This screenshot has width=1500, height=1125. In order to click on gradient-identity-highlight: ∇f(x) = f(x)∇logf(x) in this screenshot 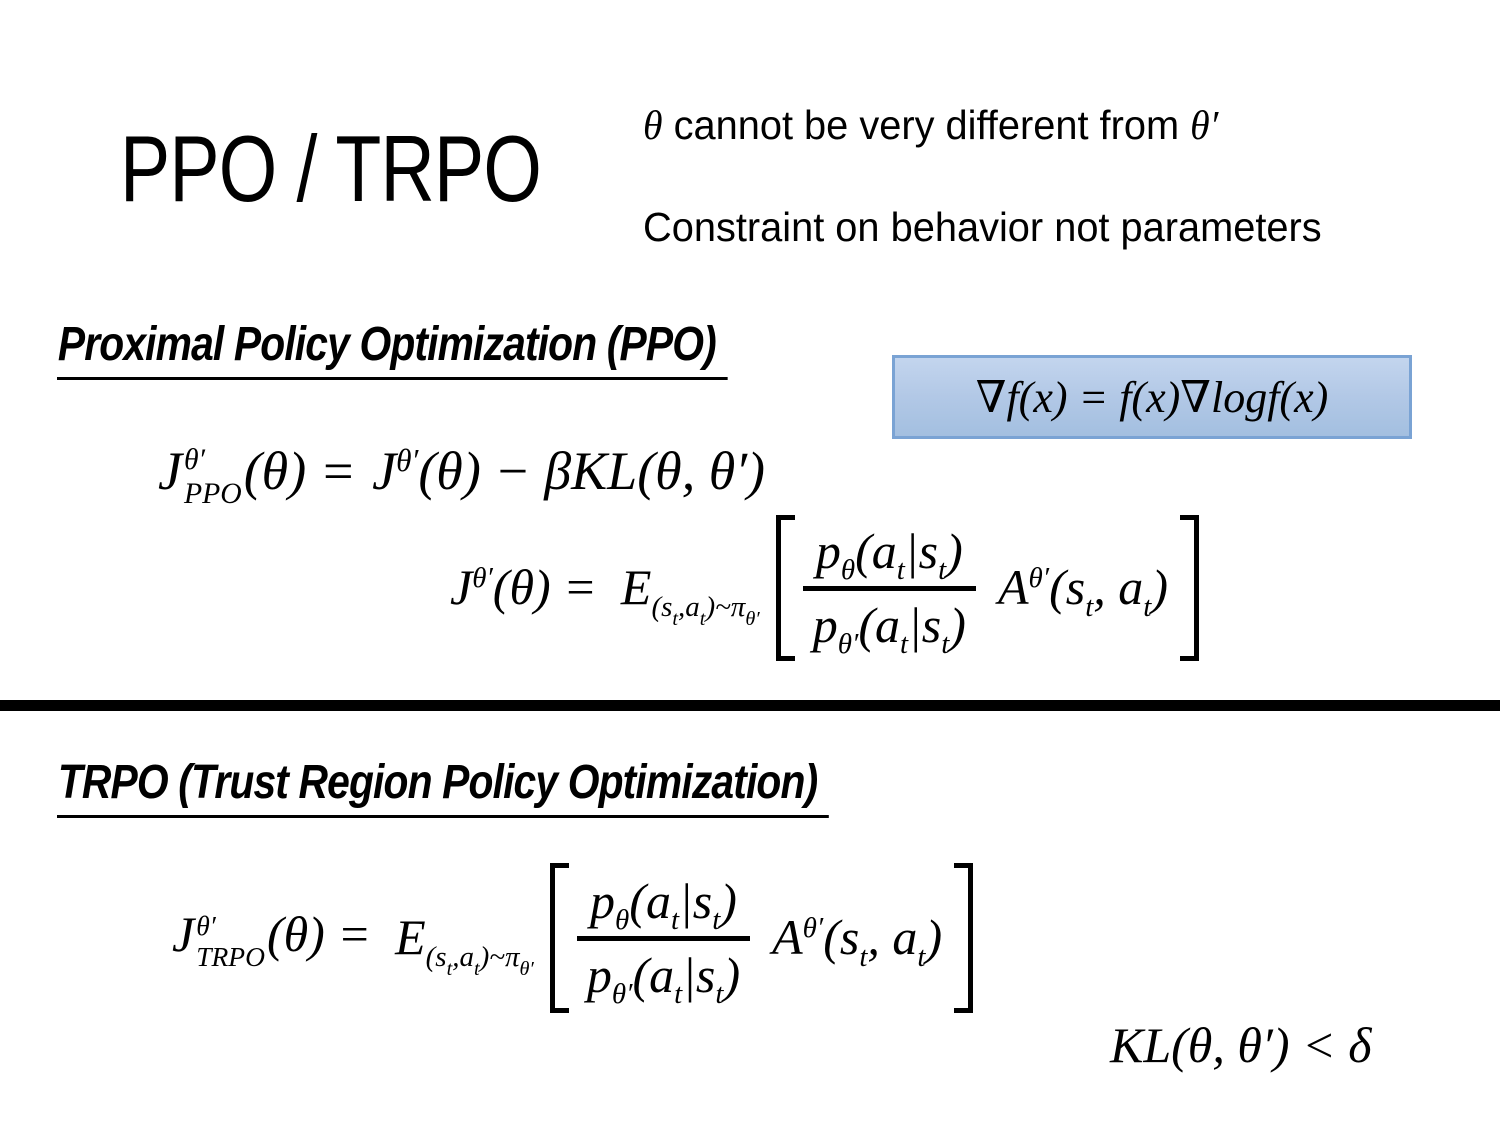, I will do `click(1152, 397)`.